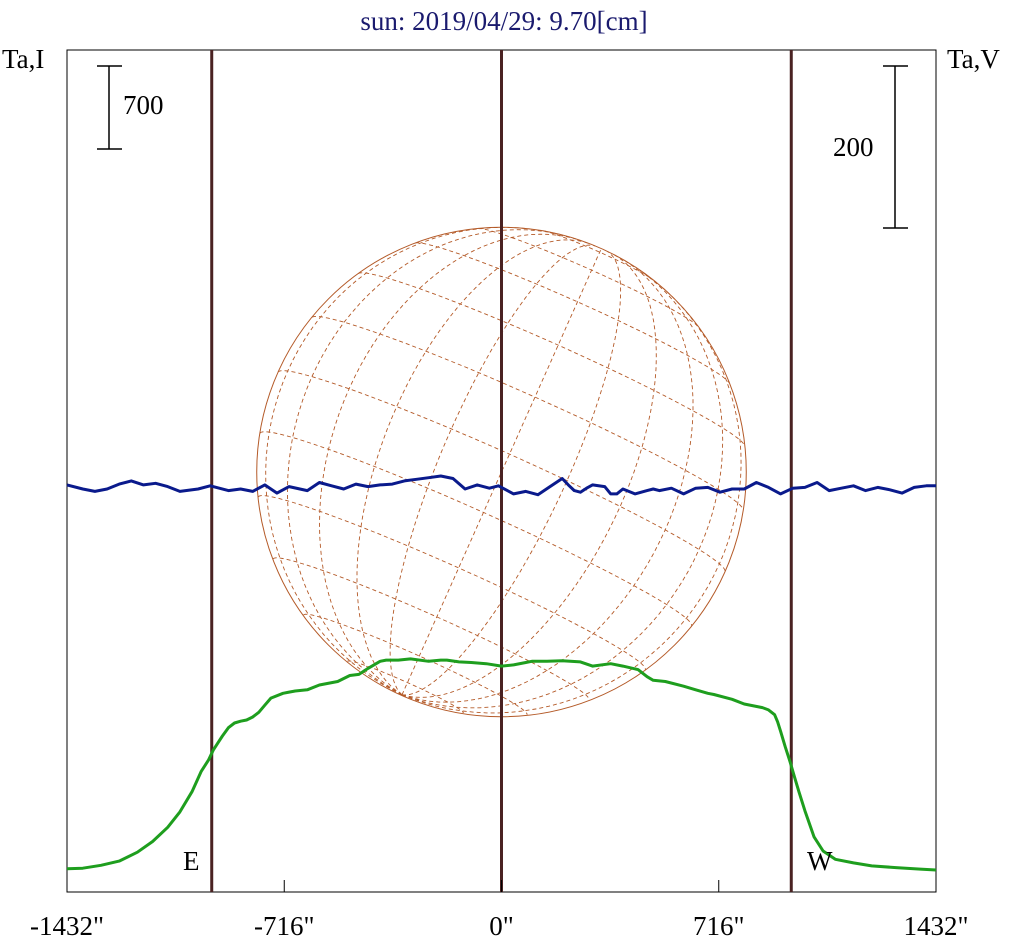 This screenshot has height=941, width=1009. Describe the element at coordinates (284, 926) in the screenshot. I see `x-tick-label-1: -716"` at that location.